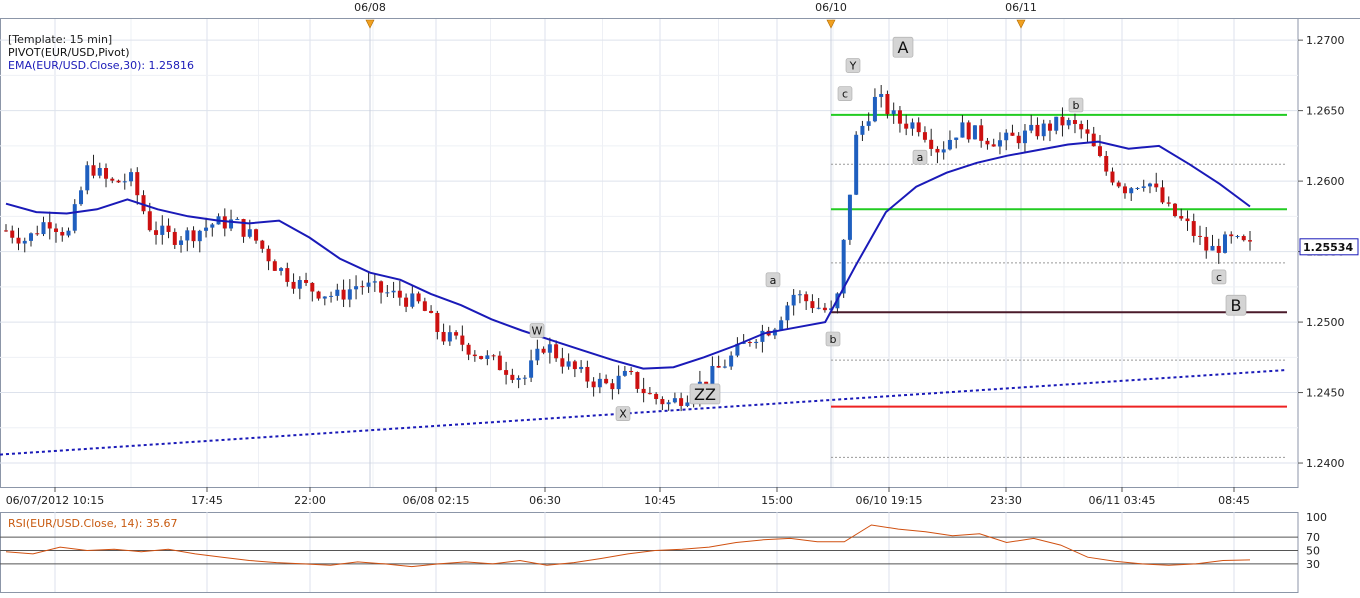  I want to click on x-tick-label: 06/07/2012 10:15, so click(55, 500).